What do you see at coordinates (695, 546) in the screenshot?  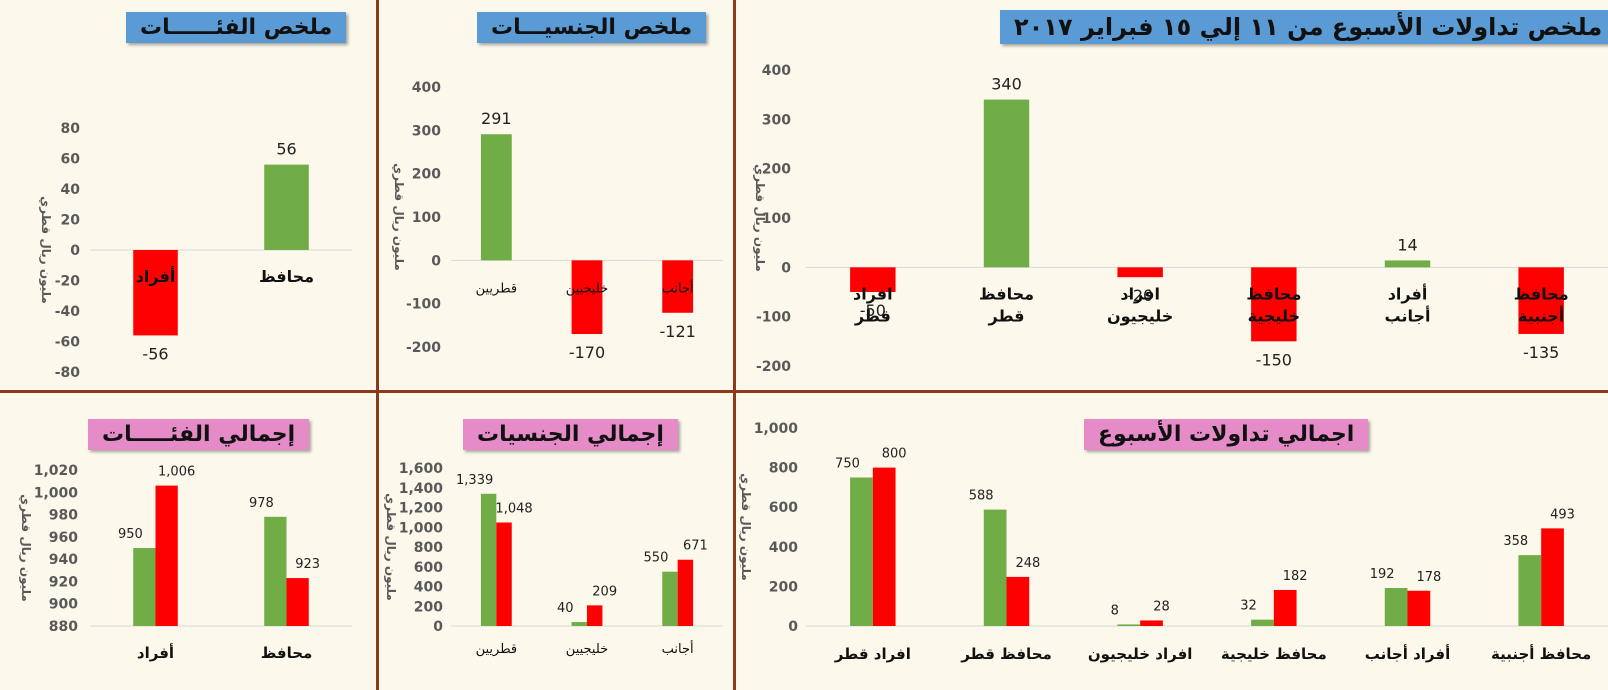 I see `data-label: 671` at bounding box center [695, 546].